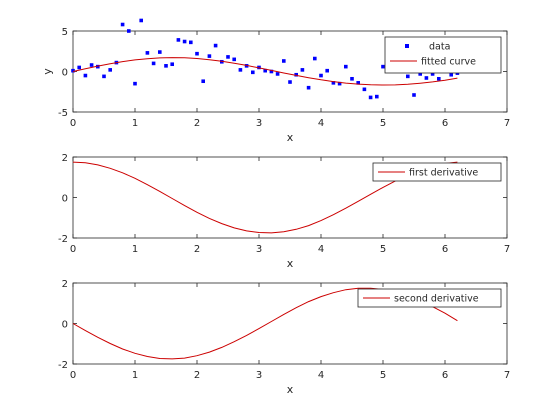 This screenshot has width=560, height=420. Describe the element at coordinates (443, 173) in the screenshot. I see `legend-label: first derivative` at that location.